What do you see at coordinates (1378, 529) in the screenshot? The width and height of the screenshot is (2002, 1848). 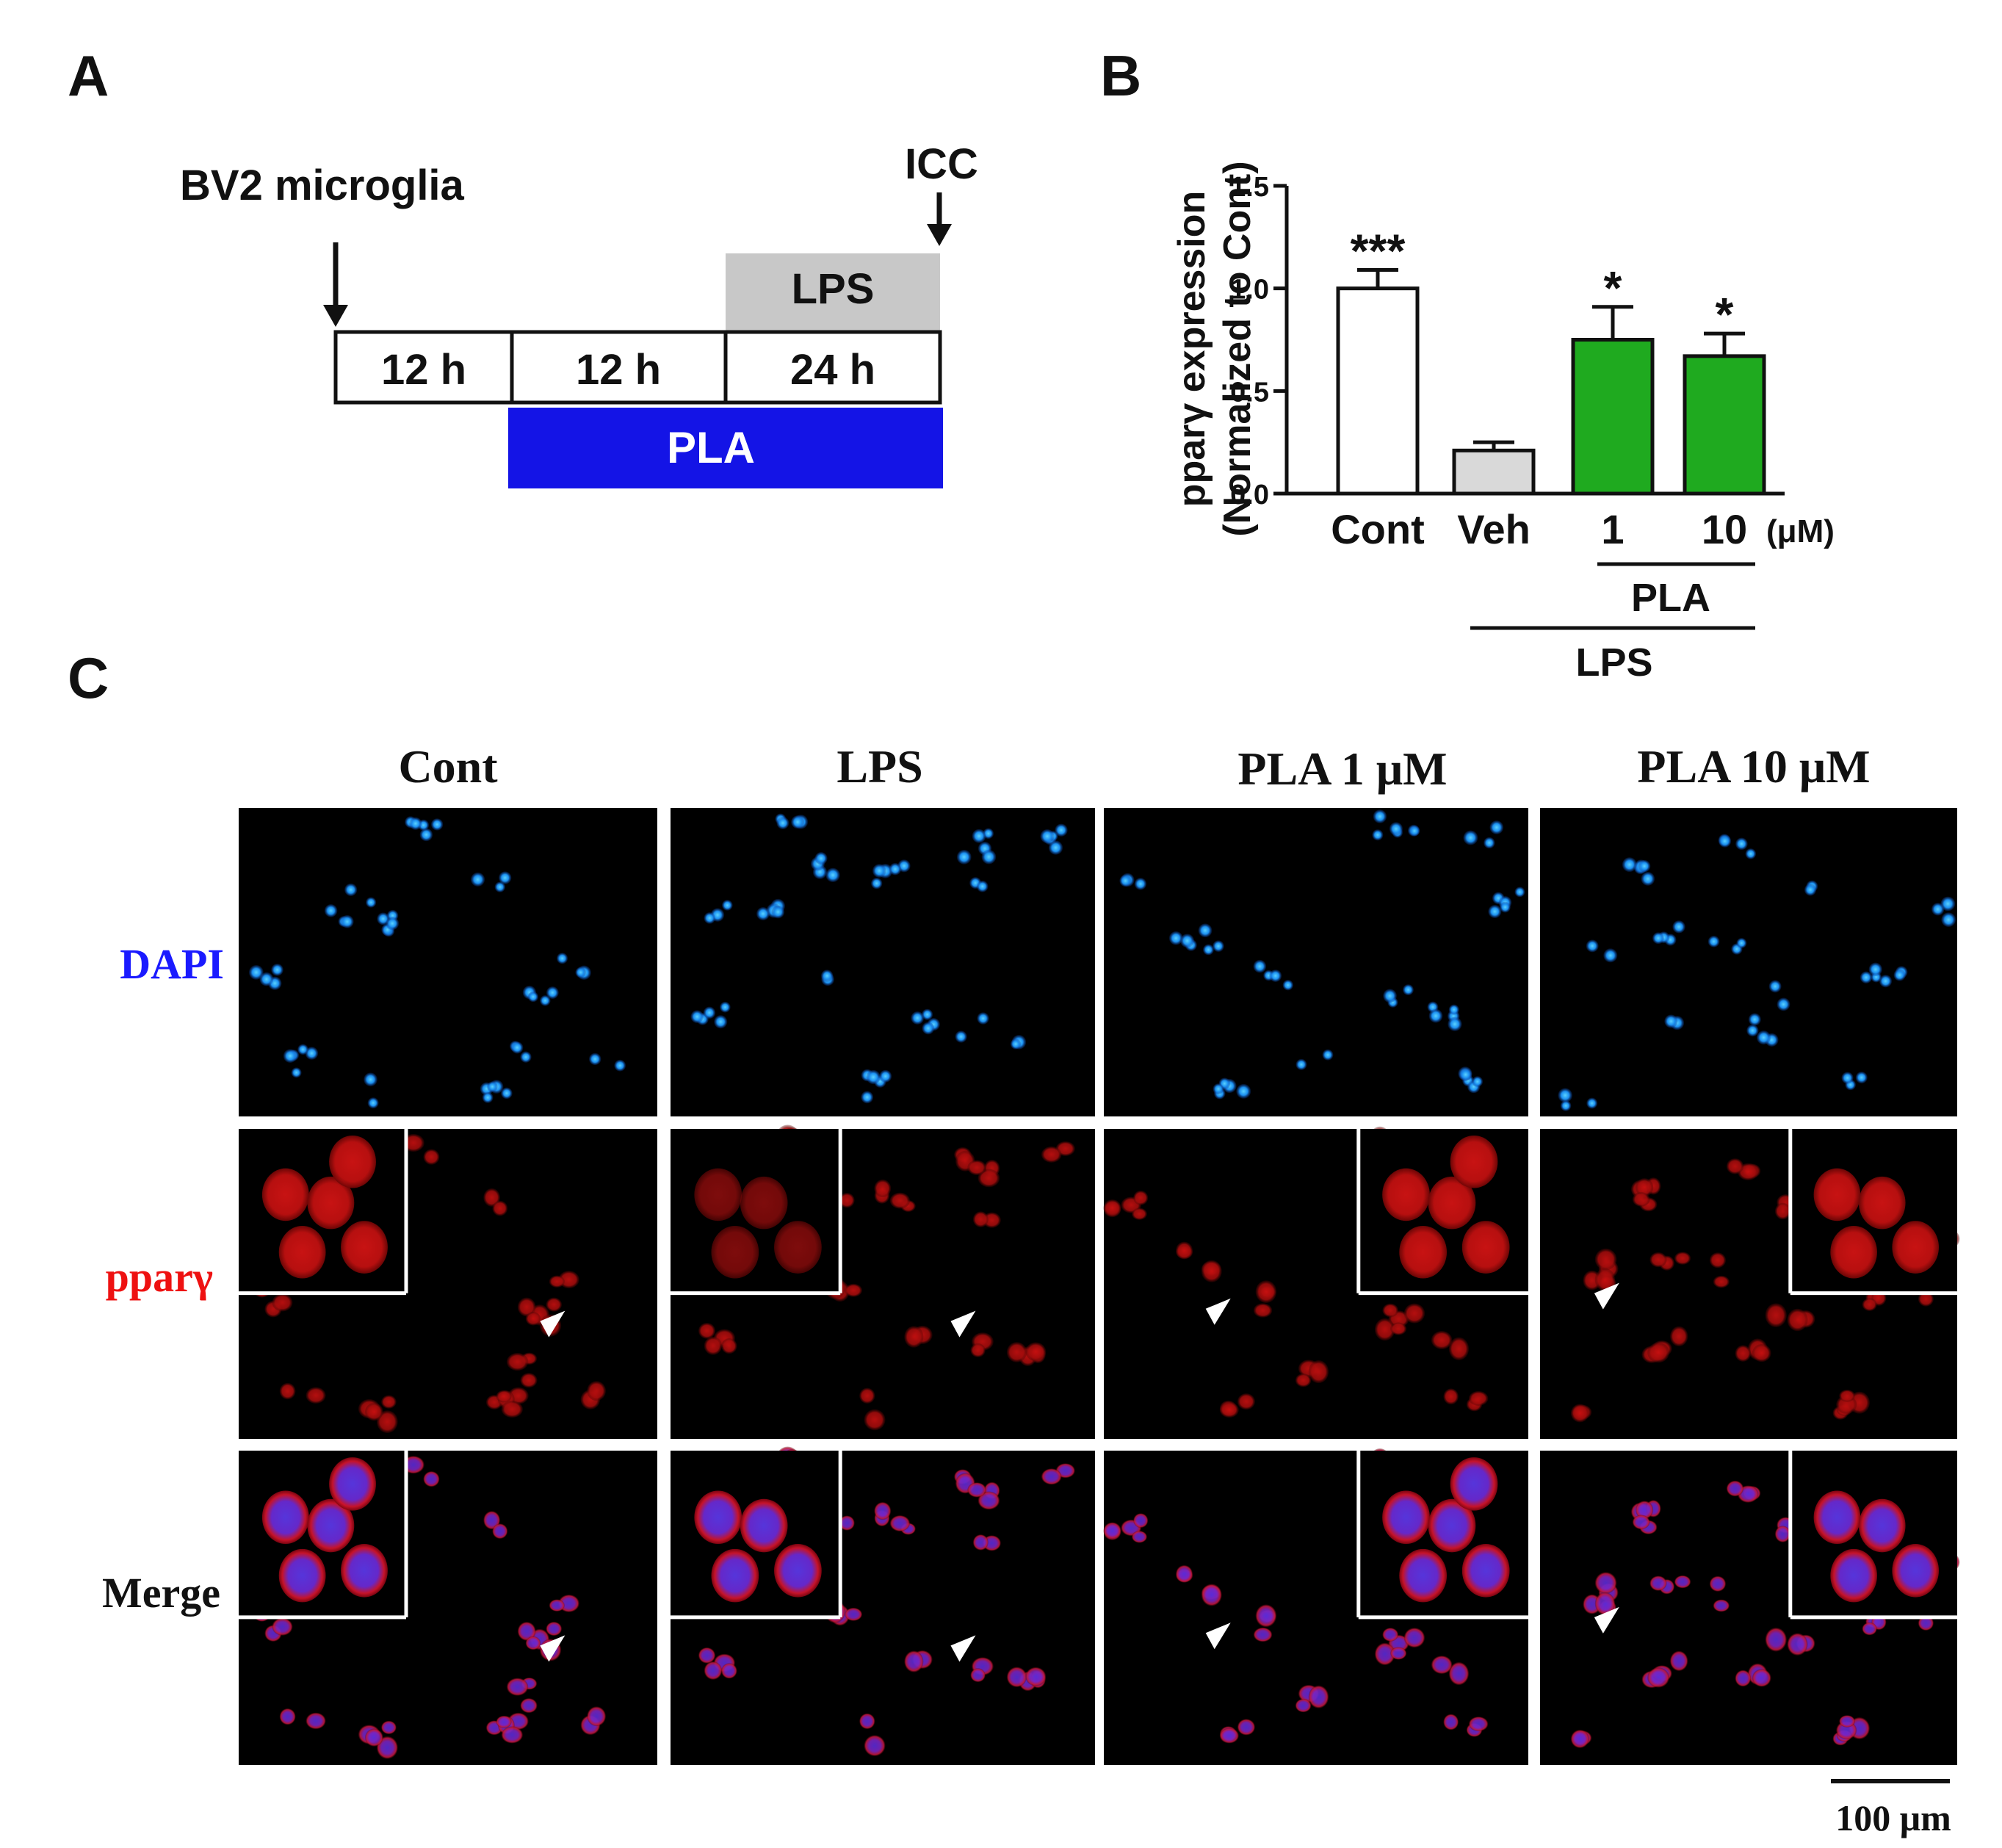 I see `x-tick-label: Cont` at bounding box center [1378, 529].